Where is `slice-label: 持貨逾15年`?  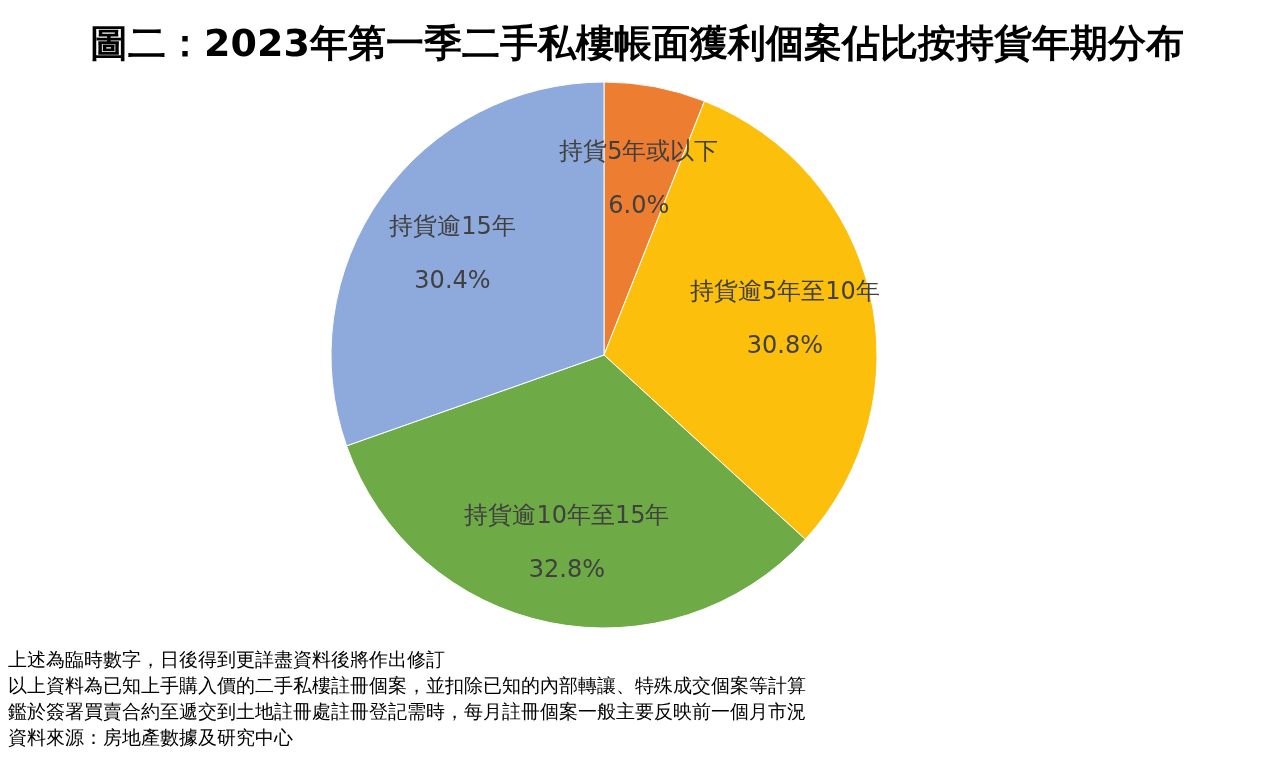
slice-label: 持貨逾15年 is located at coordinates (452, 225).